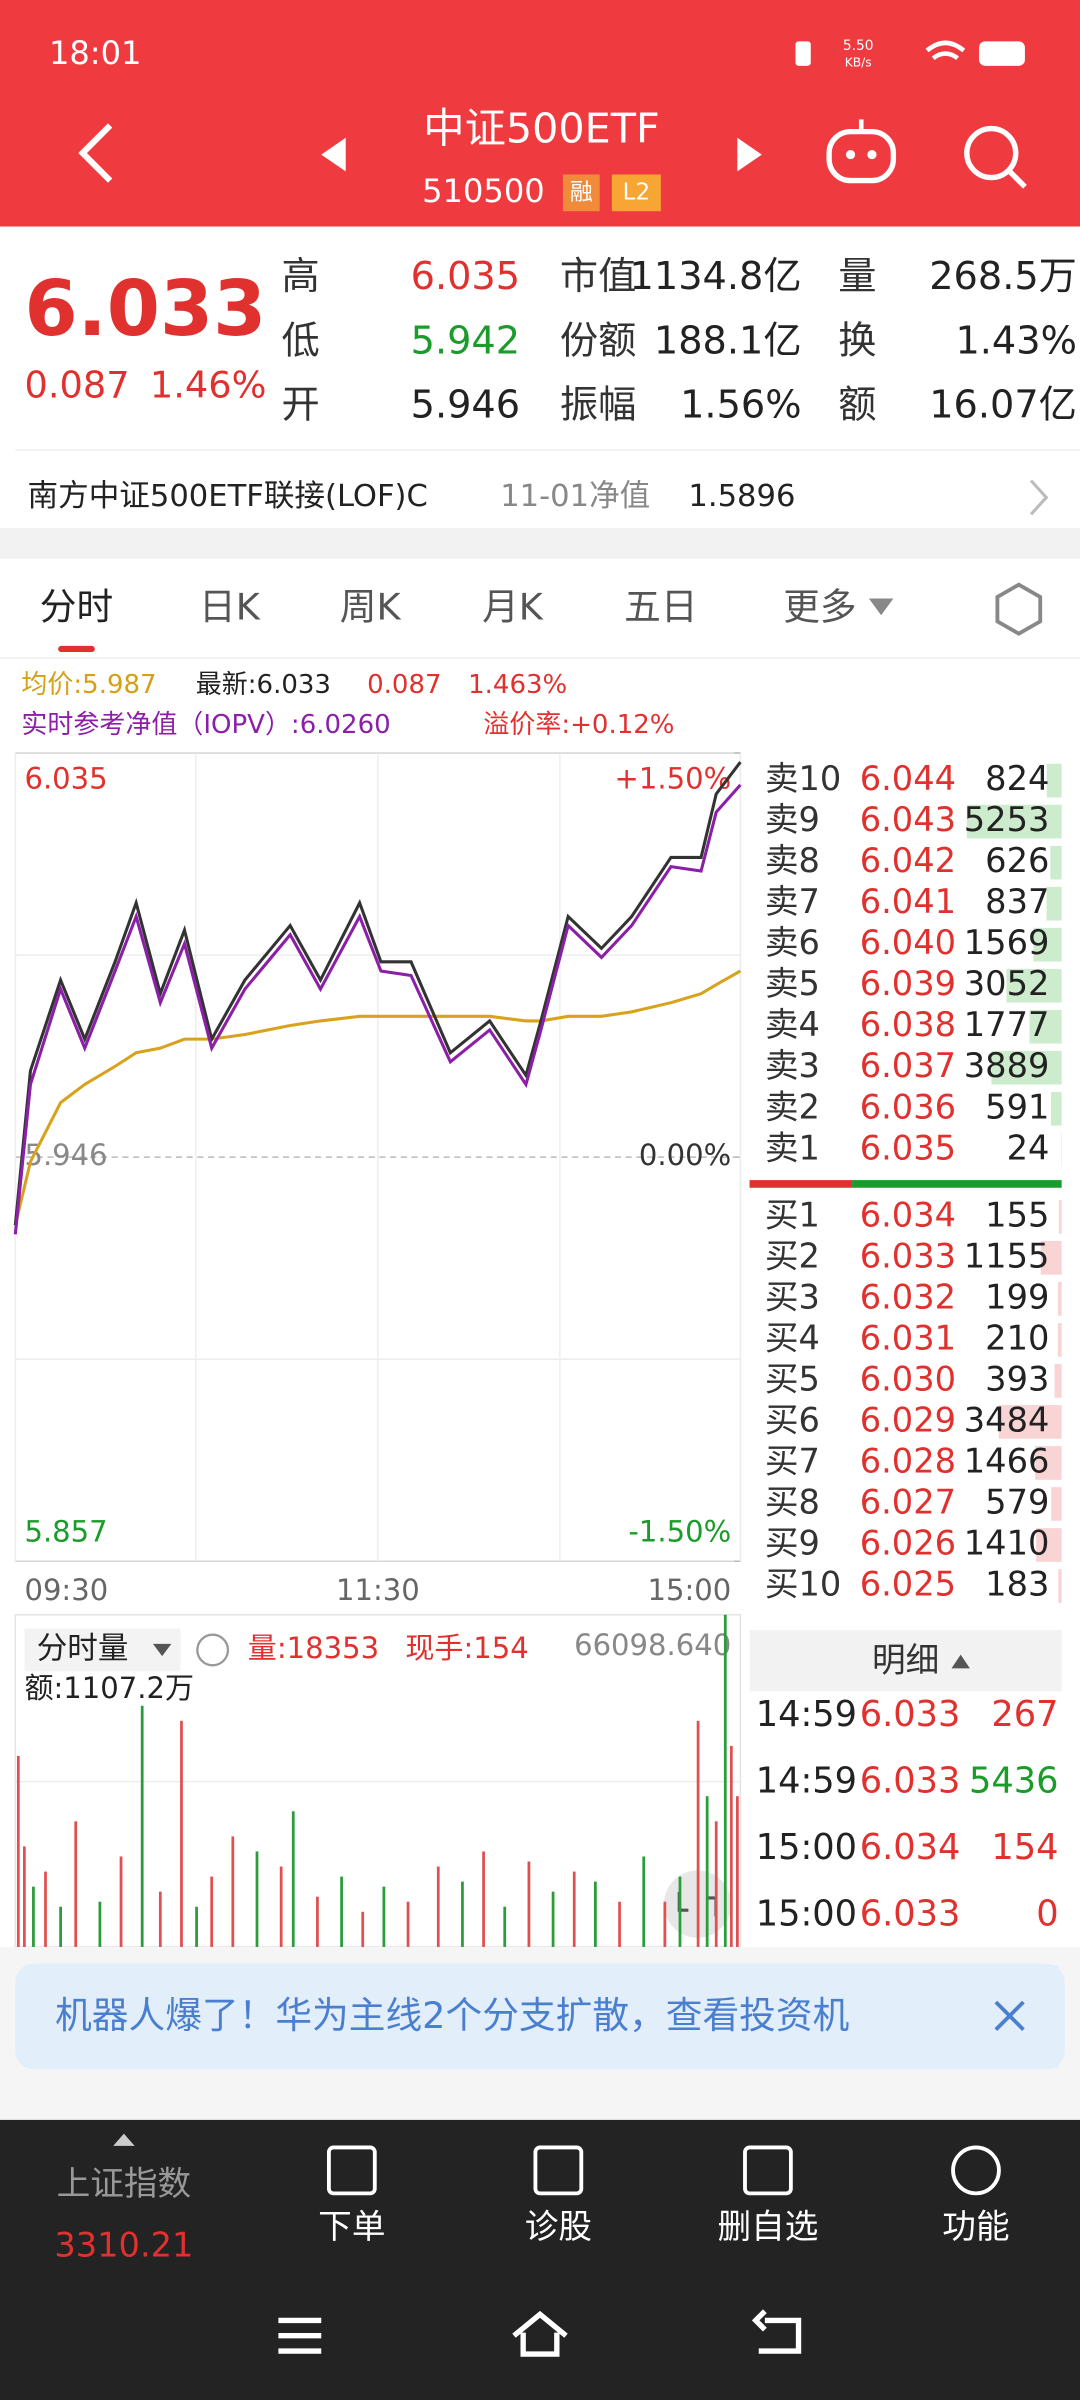  What do you see at coordinates (230, 607) in the screenshot?
I see `tab: 日K` at bounding box center [230, 607].